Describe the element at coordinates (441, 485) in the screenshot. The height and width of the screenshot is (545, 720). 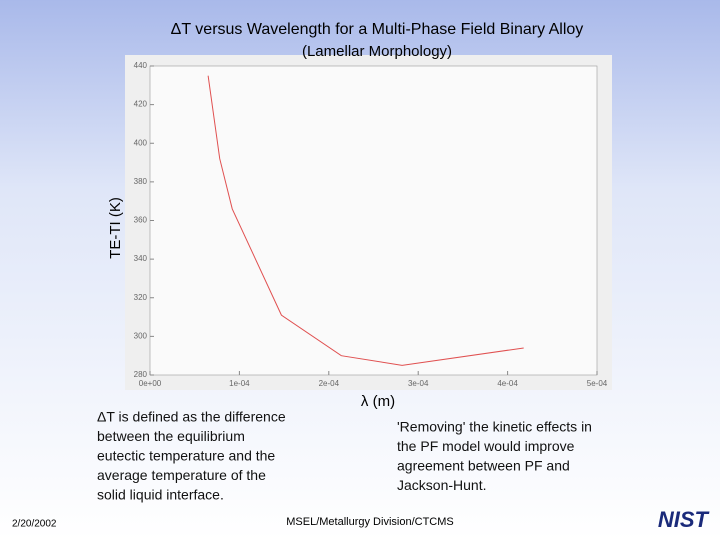
I see `note-line: Jackson-Hunt.` at that location.